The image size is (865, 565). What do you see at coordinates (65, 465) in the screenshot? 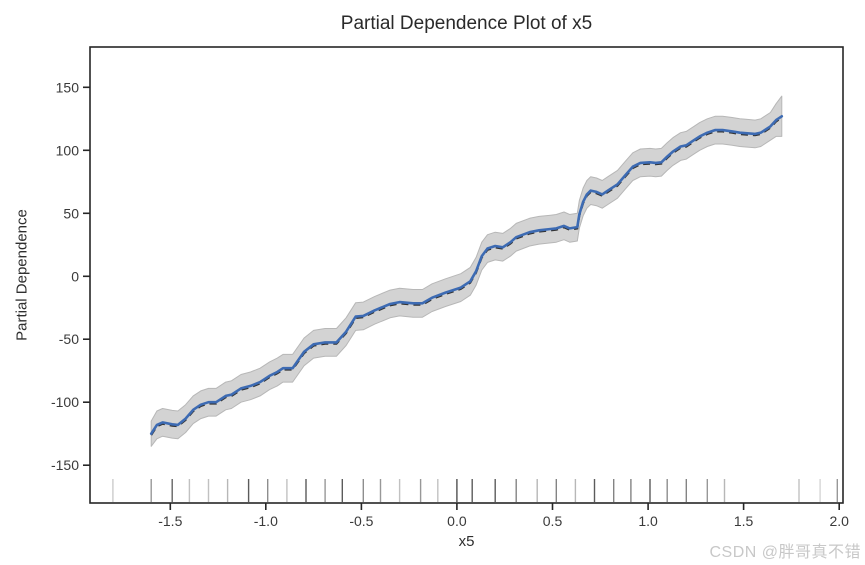
I see `y-tick-label: -150` at bounding box center [65, 465].